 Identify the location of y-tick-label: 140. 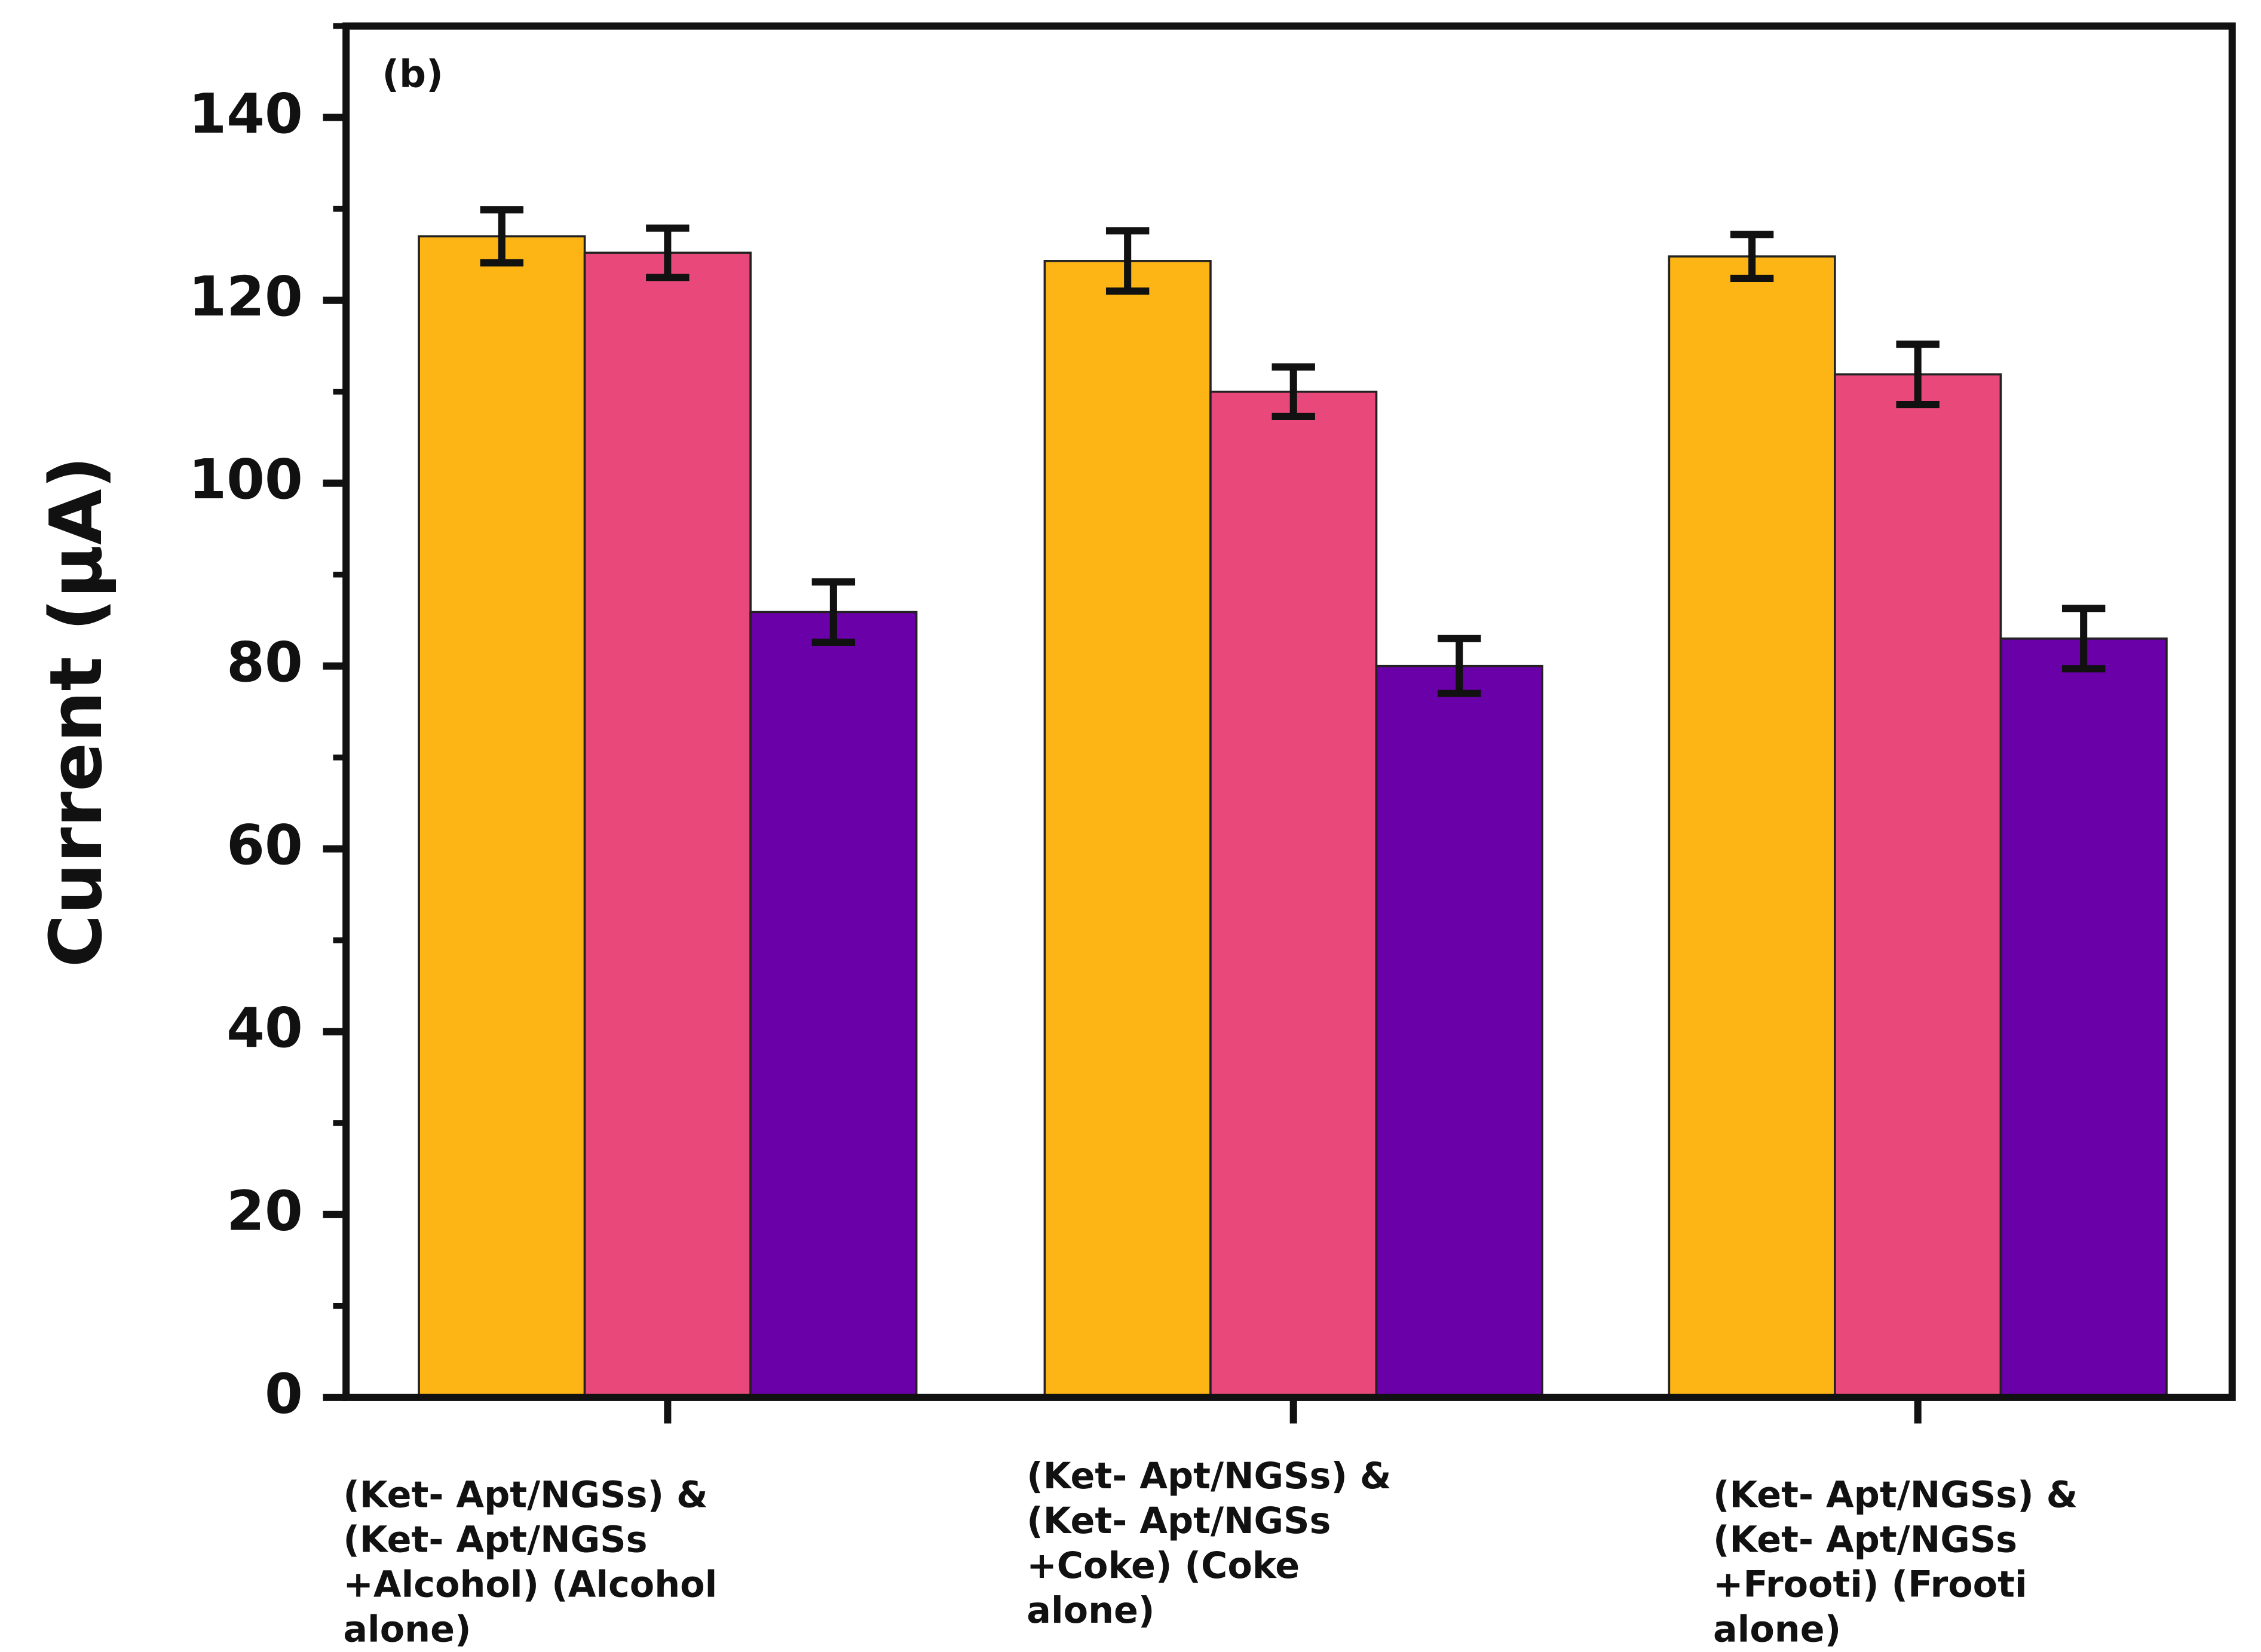
(245, 114).